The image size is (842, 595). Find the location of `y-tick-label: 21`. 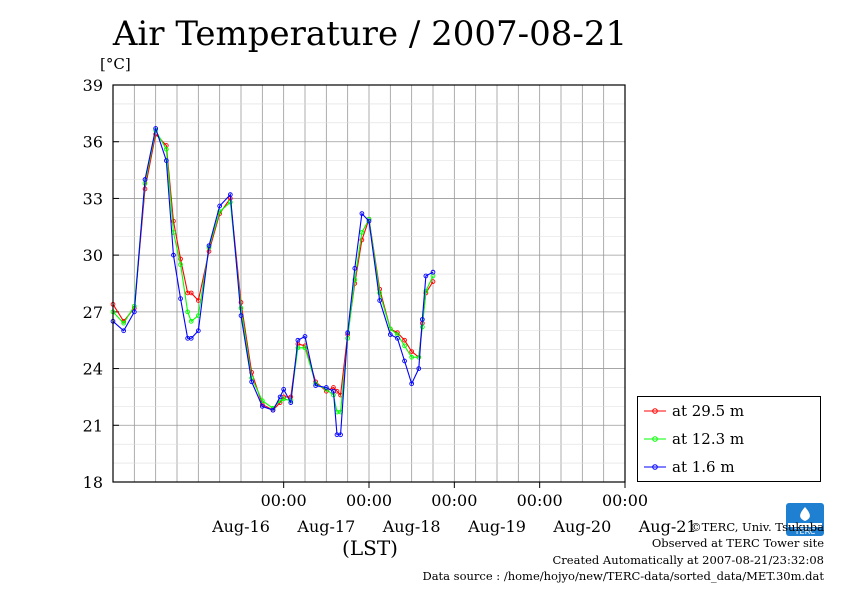

y-tick-label: 21 is located at coordinates (93, 425).